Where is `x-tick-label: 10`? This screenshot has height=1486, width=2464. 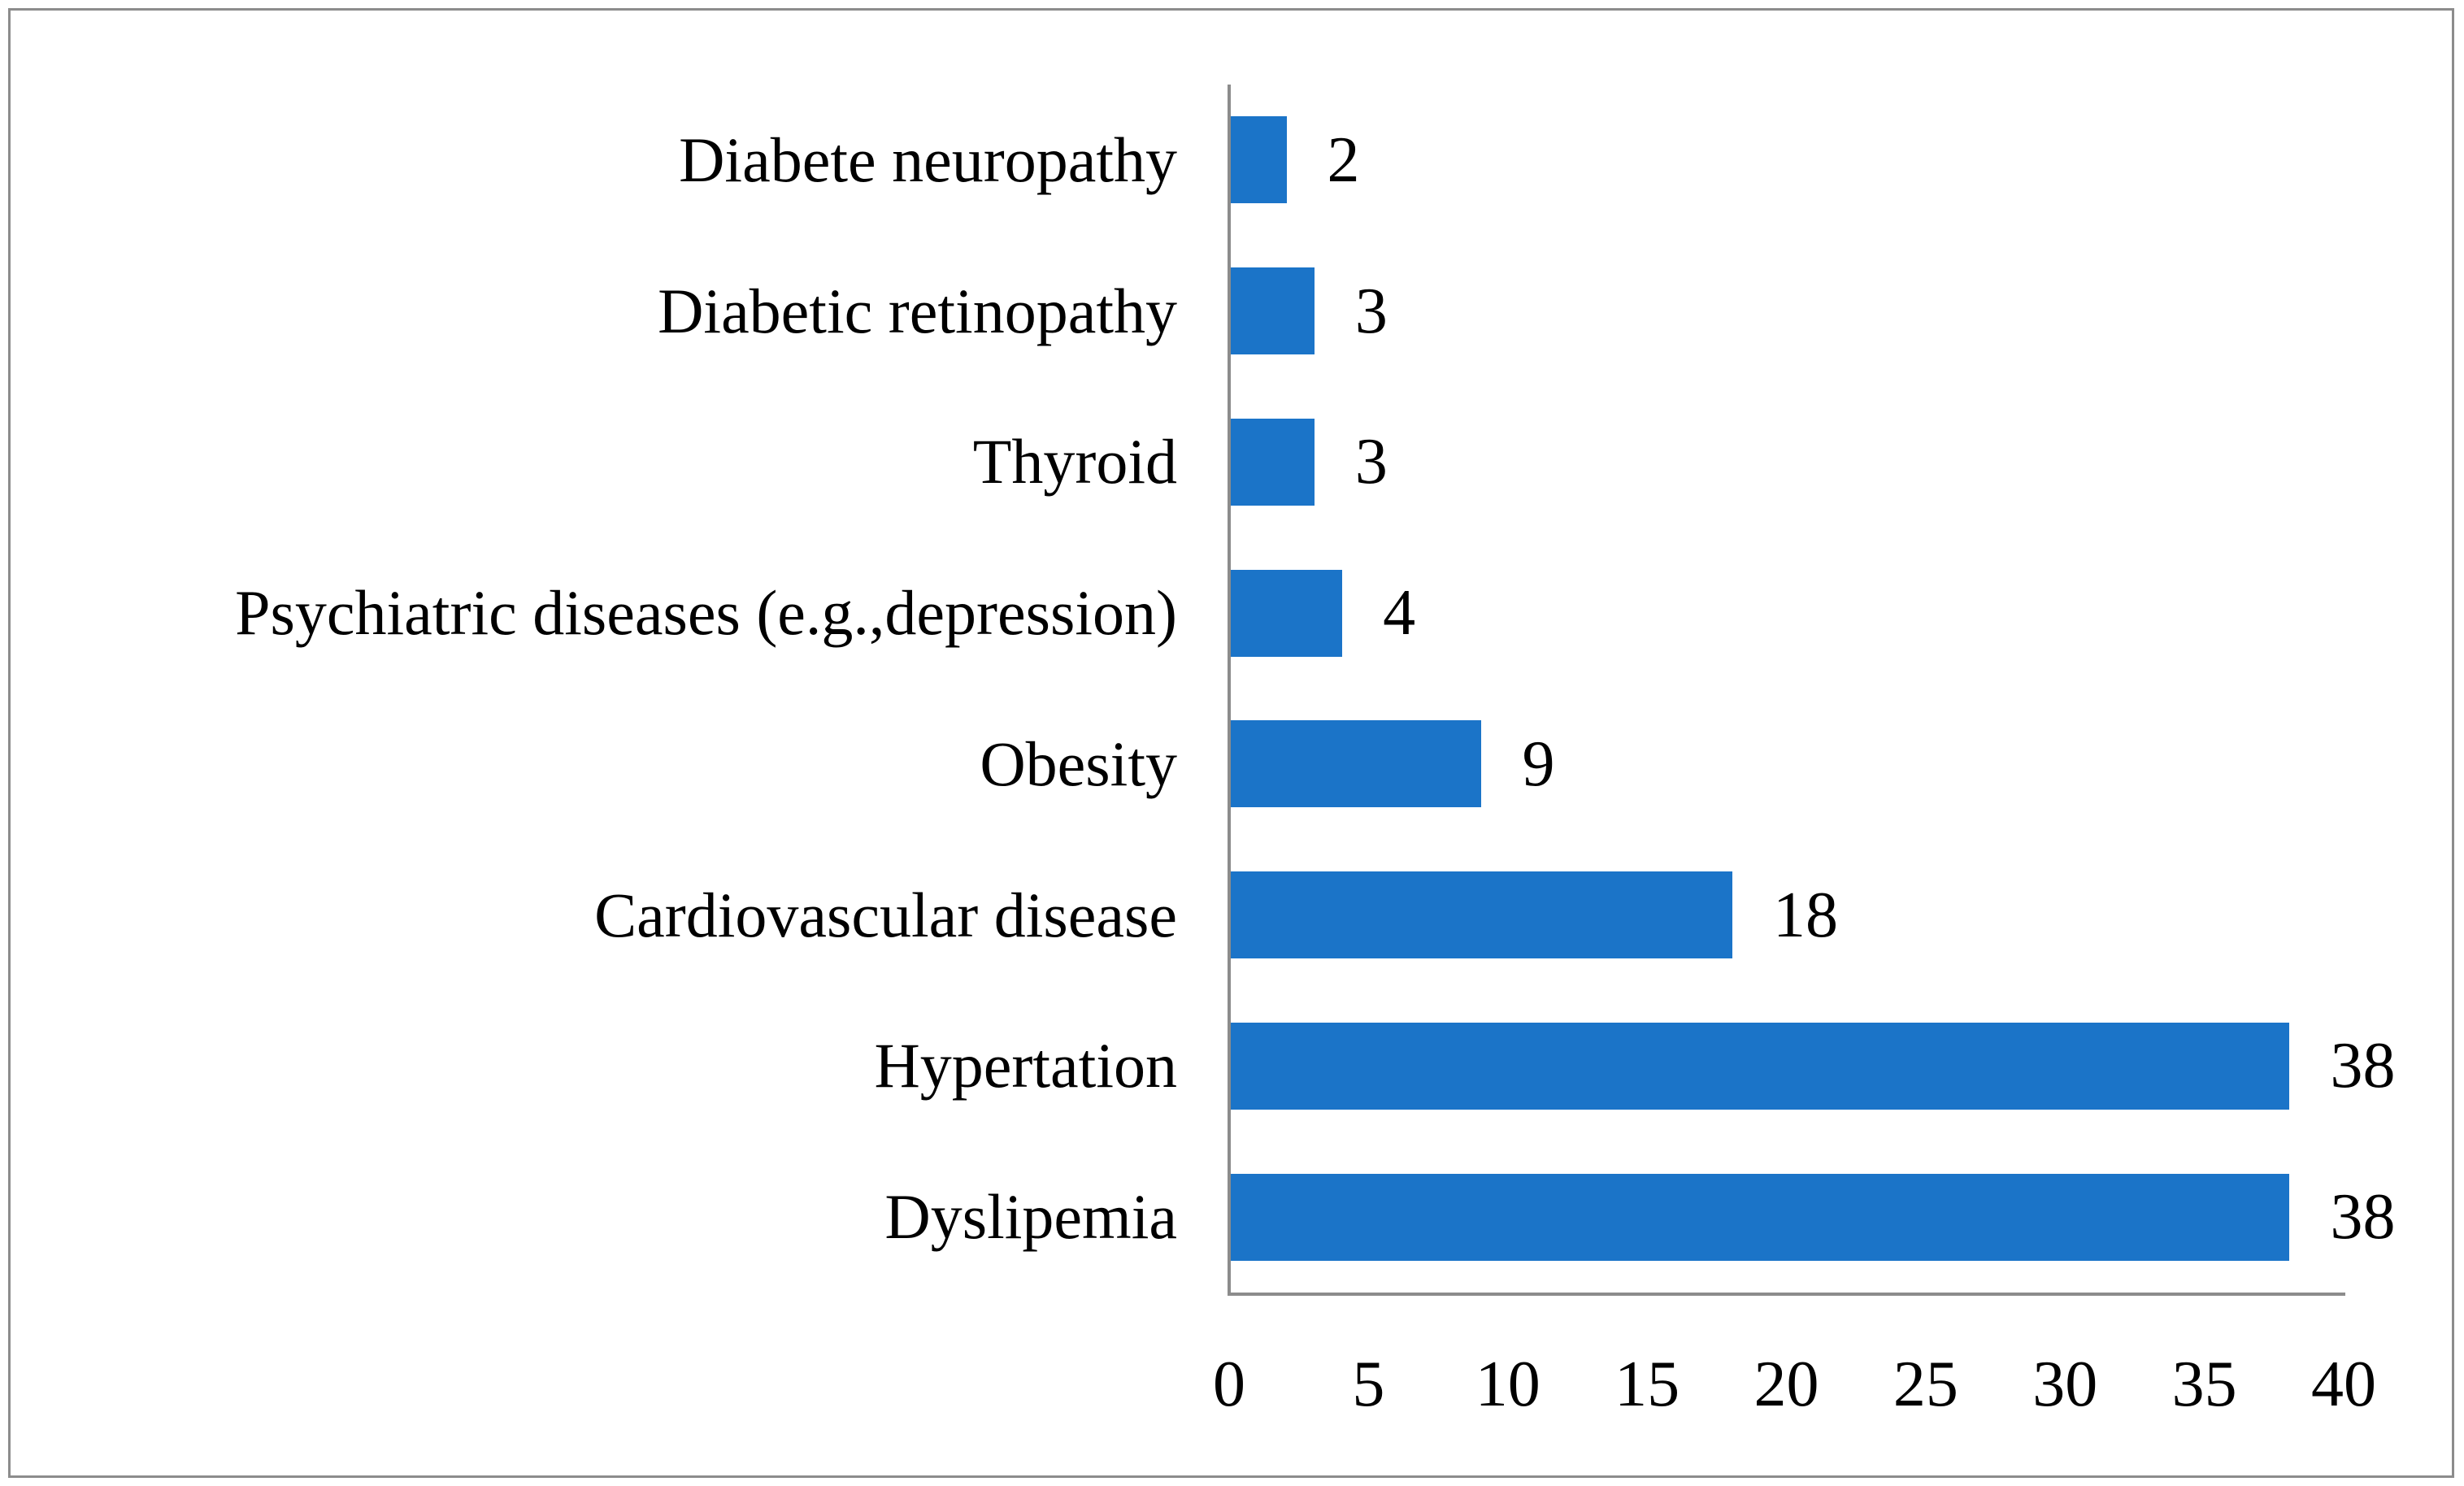
x-tick-label: 10 is located at coordinates (1508, 1384).